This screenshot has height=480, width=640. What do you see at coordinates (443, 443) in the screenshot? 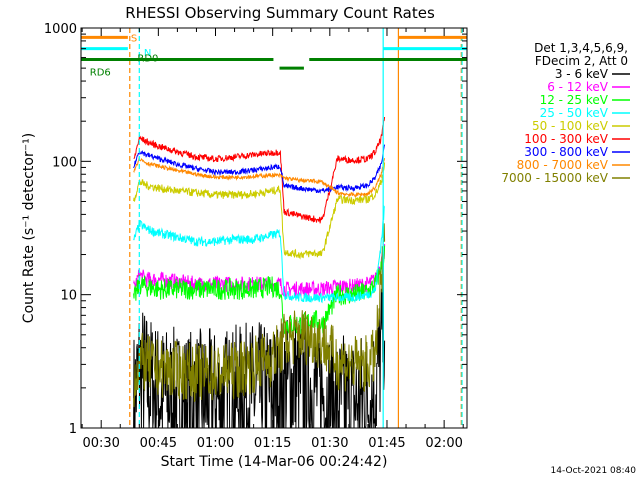
I see `x-tick-label: 02:00` at bounding box center [443, 443].